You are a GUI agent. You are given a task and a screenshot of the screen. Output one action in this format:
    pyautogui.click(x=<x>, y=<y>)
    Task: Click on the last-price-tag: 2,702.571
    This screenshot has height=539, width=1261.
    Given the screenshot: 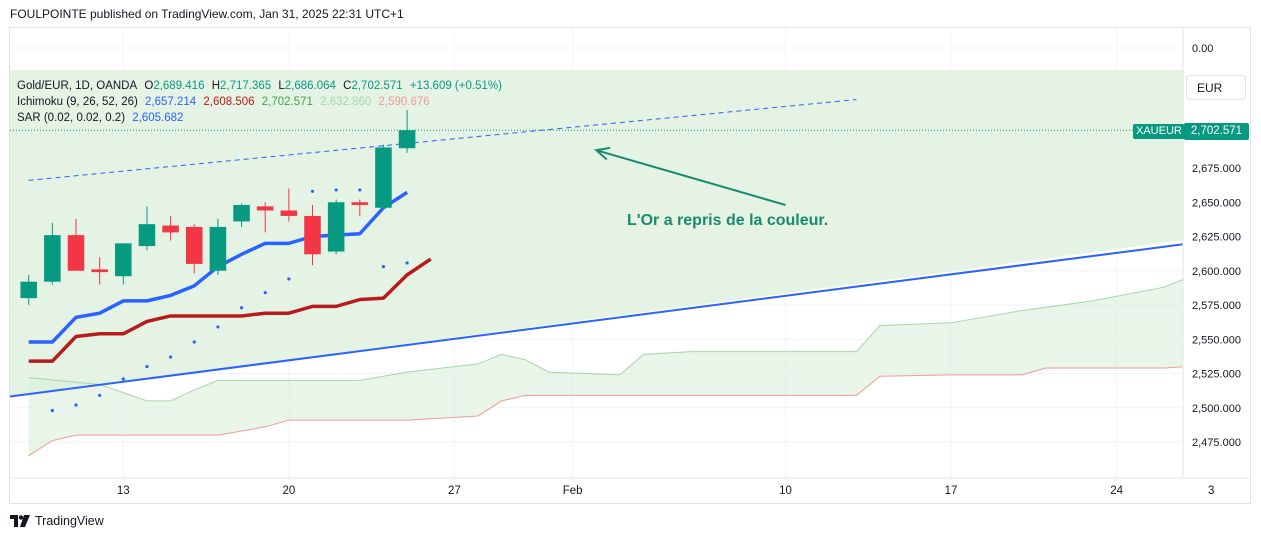 What is the action you would take?
    pyautogui.click(x=1216, y=131)
    